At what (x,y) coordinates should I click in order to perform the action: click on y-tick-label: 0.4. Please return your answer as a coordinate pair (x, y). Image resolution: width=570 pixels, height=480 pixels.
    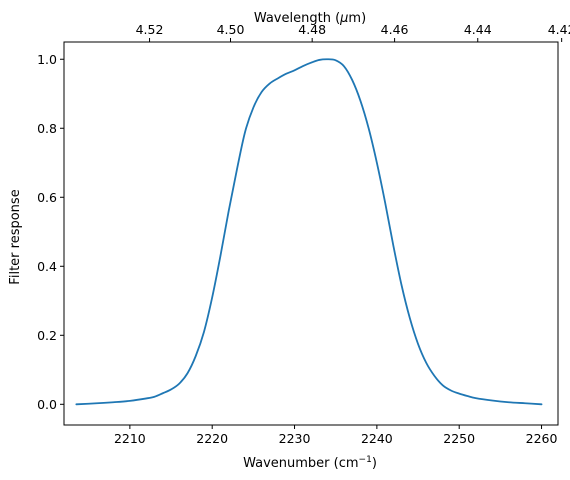
    Looking at the image, I should click on (47, 266).